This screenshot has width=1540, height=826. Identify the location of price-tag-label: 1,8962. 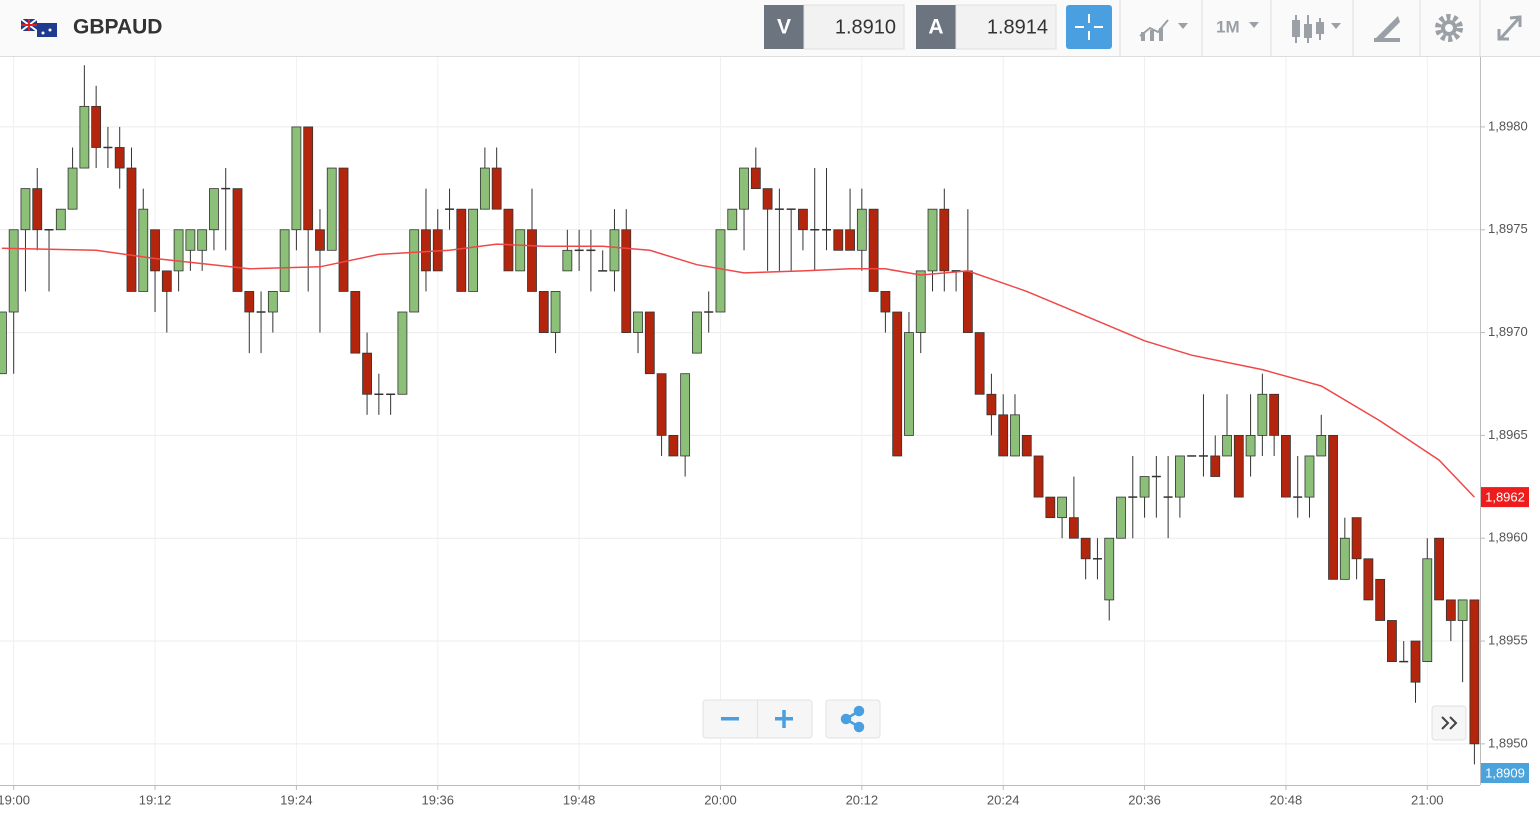
(1505, 497).